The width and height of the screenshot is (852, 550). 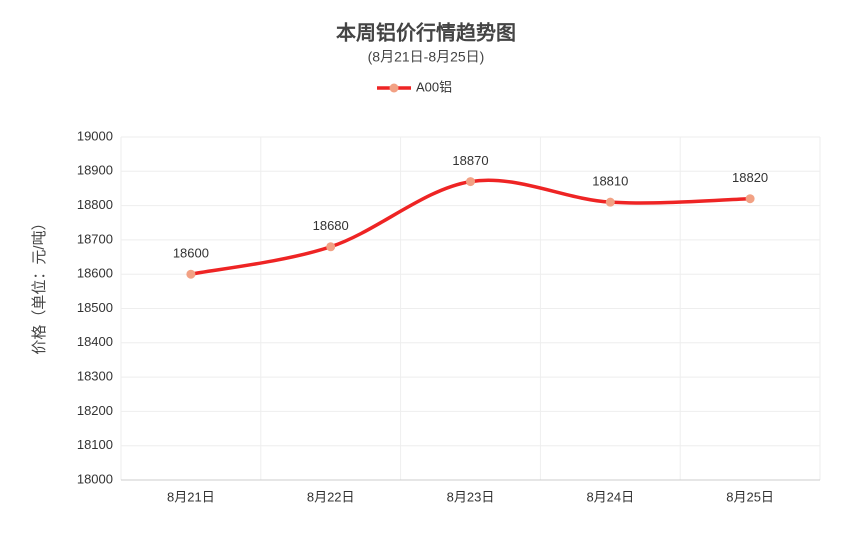 I want to click on y-tick-label: 18100, so click(x=95, y=444).